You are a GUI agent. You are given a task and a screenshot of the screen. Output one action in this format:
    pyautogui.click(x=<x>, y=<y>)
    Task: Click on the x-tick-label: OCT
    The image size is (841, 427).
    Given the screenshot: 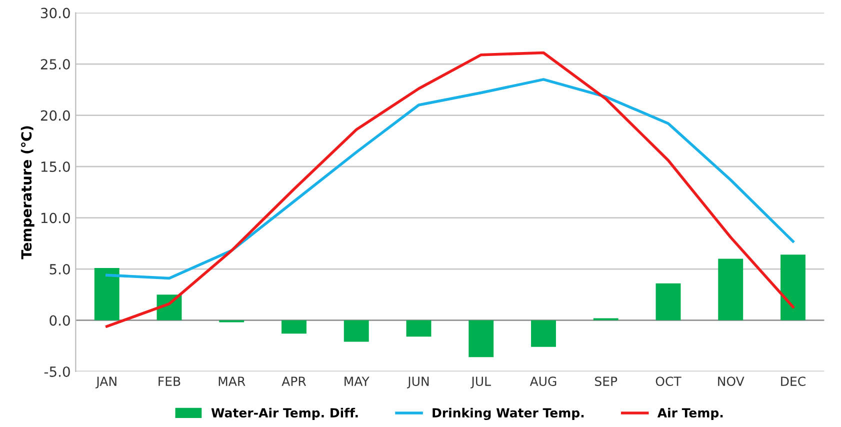 What is the action you would take?
    pyautogui.click(x=669, y=381)
    